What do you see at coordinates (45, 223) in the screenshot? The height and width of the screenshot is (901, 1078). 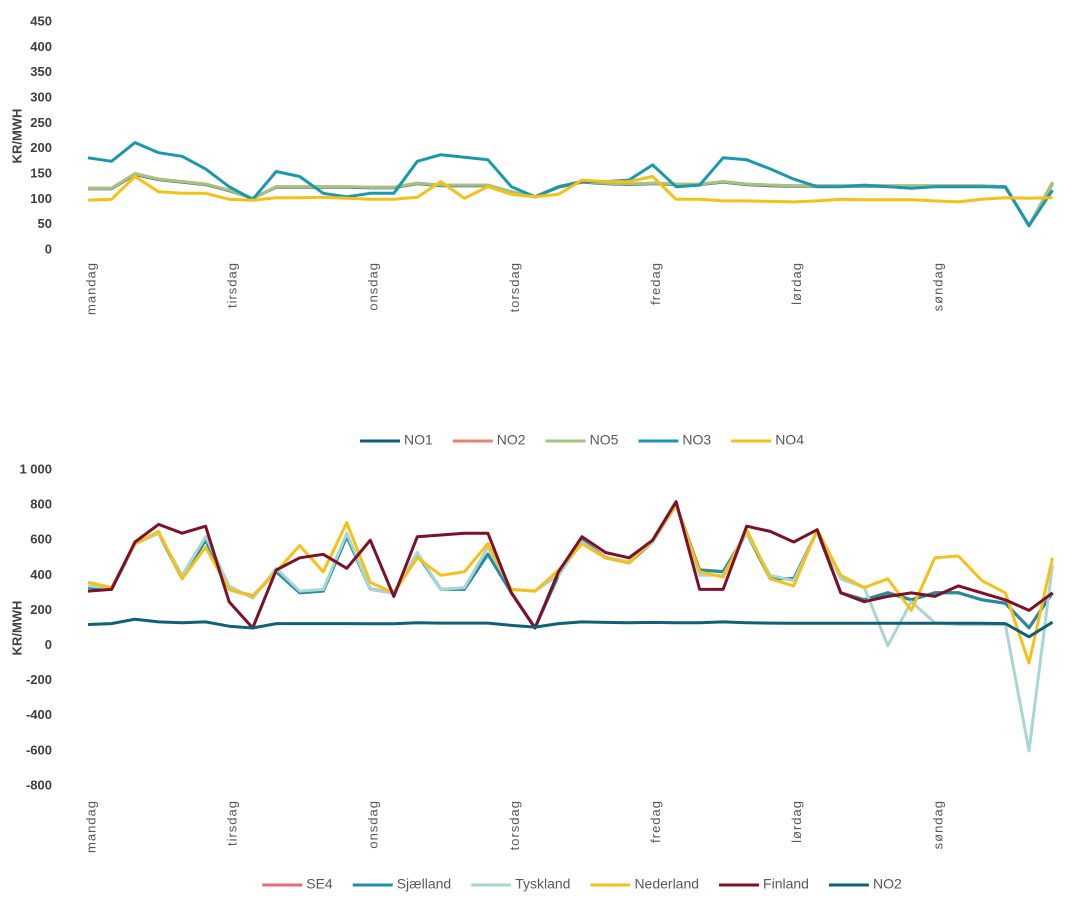 I see `y-tick-label: 50` at bounding box center [45, 223].